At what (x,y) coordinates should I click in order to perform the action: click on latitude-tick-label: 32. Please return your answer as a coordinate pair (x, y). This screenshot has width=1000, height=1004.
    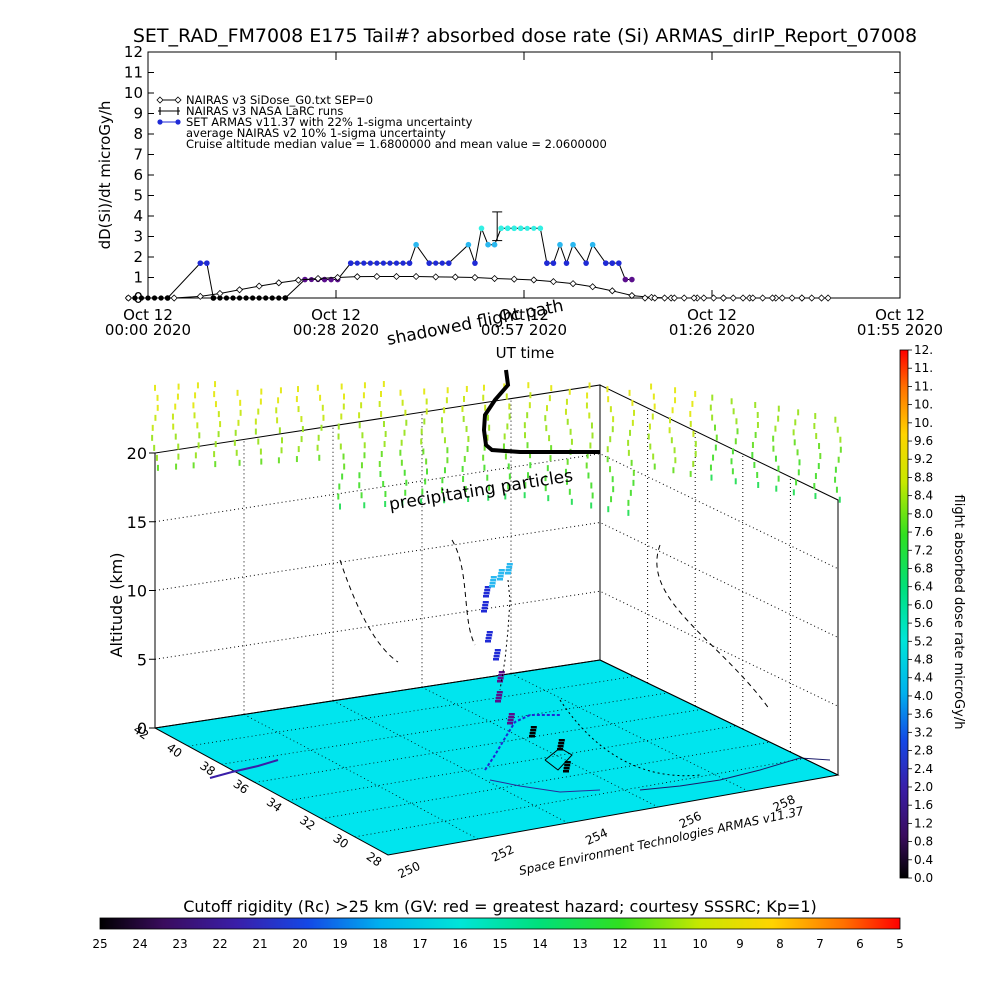
    Looking at the image, I should click on (307, 823).